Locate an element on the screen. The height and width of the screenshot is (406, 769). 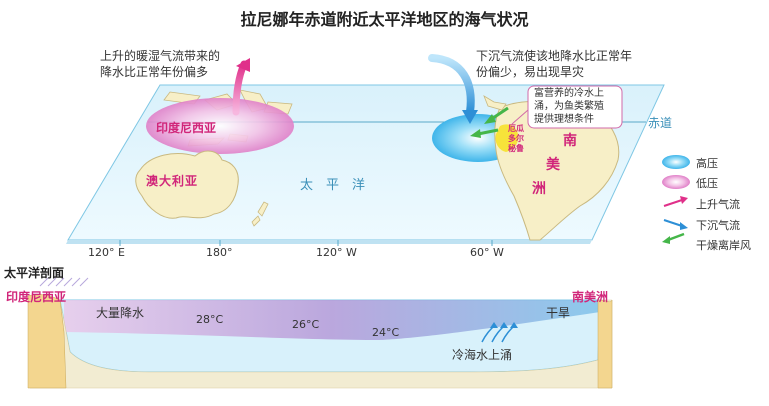
heavy-rain-hatching is located at coordinates (64, 282).